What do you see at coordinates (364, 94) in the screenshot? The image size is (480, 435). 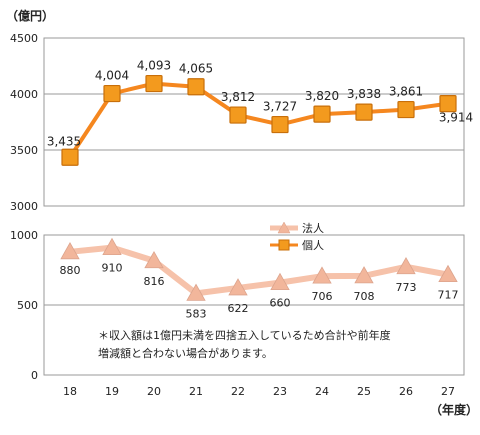 I see `individual-data-label: 3,838` at bounding box center [364, 94].